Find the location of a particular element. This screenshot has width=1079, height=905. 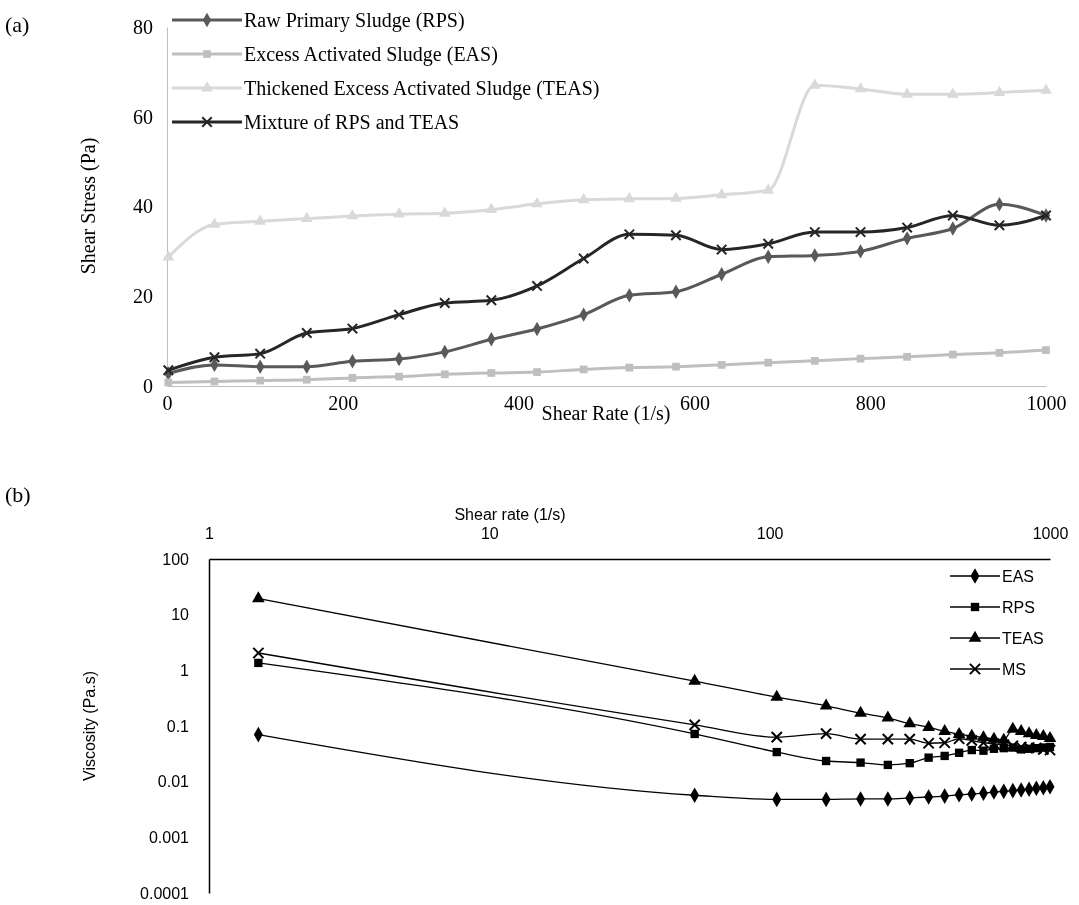

x-axis-title: Shear Rate (1/s) is located at coordinates (606, 413).